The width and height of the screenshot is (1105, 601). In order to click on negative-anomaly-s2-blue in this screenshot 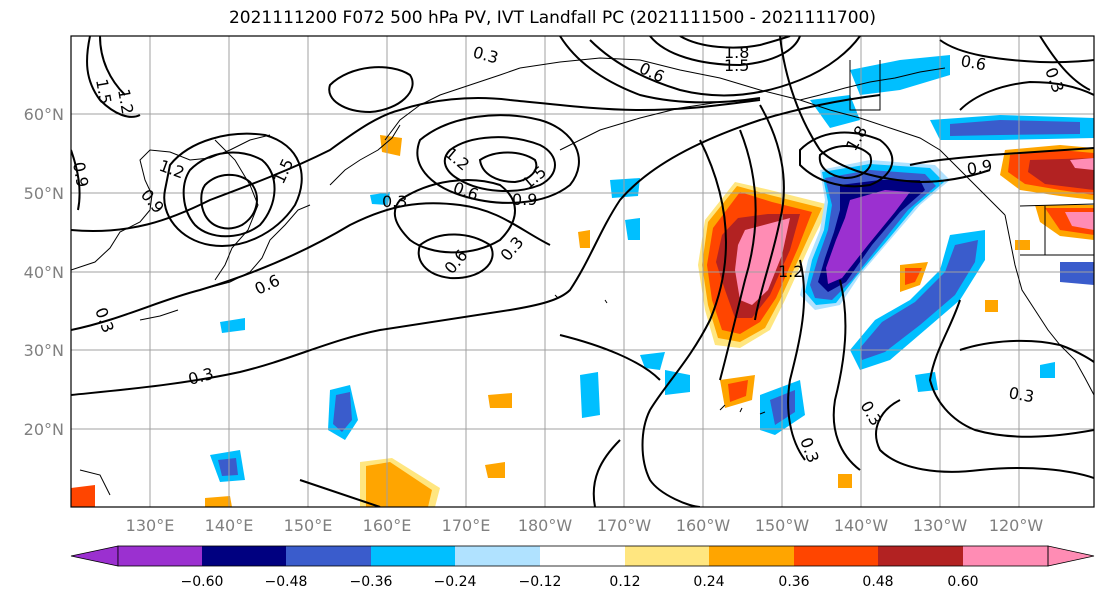, I will do `click(228, 467)`.